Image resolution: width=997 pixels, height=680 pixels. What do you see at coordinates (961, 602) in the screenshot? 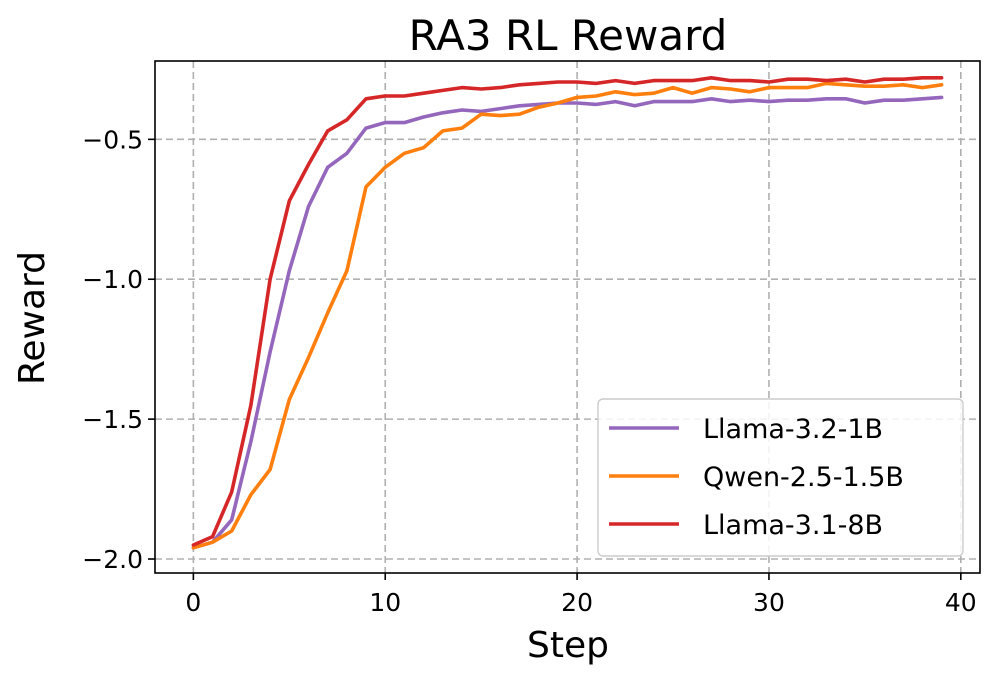
I see `x-tick-label: 40` at bounding box center [961, 602].